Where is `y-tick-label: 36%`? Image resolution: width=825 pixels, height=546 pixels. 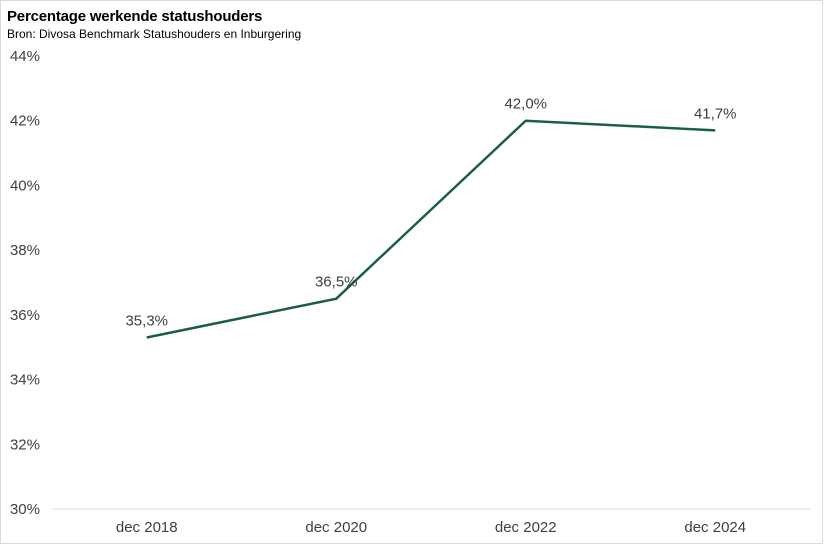
y-tick-label: 36% is located at coordinates (25, 315).